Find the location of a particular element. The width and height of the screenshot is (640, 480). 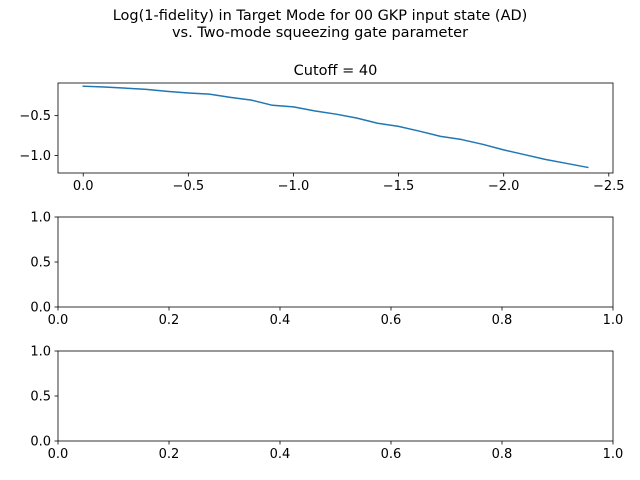

figure-title-line-2: vs. Two-mode squeezing gate parameter is located at coordinates (320, 33).